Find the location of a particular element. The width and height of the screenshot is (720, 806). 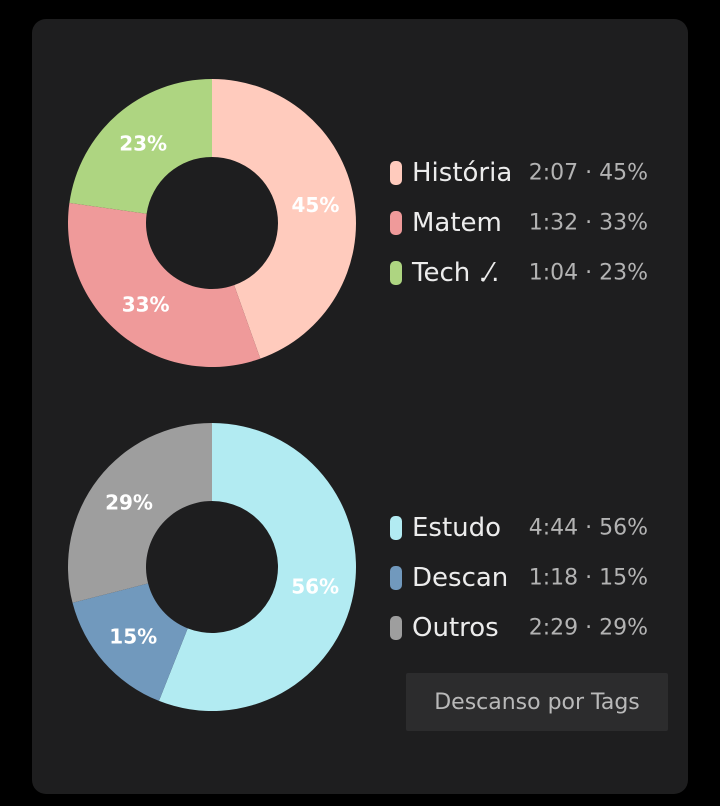

donut-slice-outros is located at coordinates (139, 513).